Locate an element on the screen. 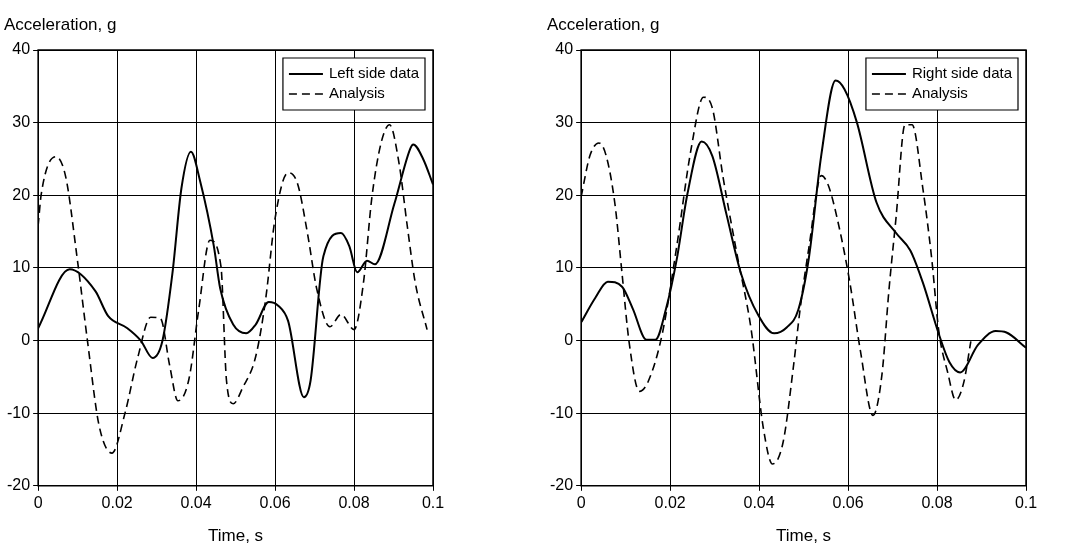 The image size is (1086, 550). legend-label: Right side data is located at coordinates (962, 73).